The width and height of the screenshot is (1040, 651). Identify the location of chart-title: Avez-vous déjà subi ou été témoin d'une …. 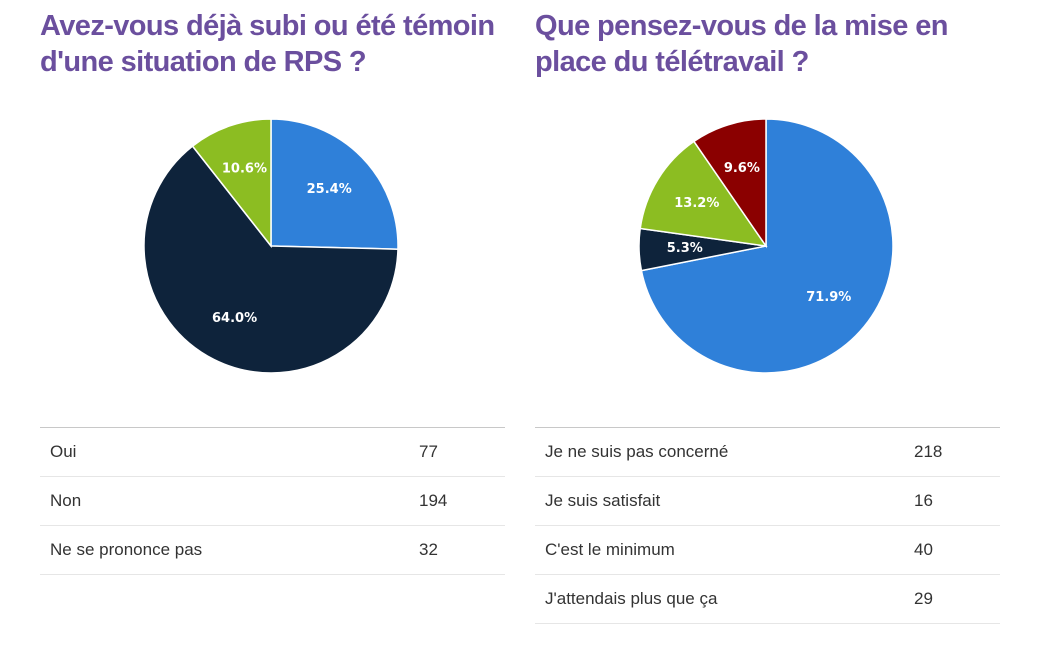
(267, 44).